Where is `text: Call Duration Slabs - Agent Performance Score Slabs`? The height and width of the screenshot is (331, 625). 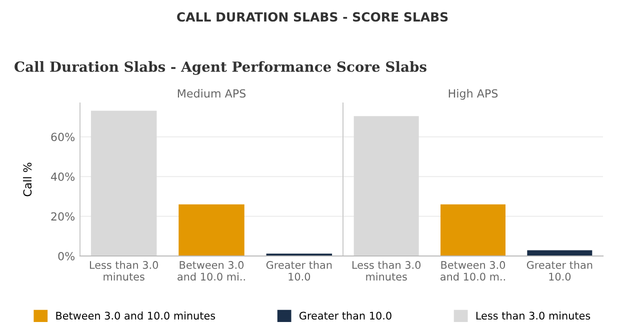
text: Call Duration Slabs - Agent Performance Score Slabs is located at coordinates (220, 68).